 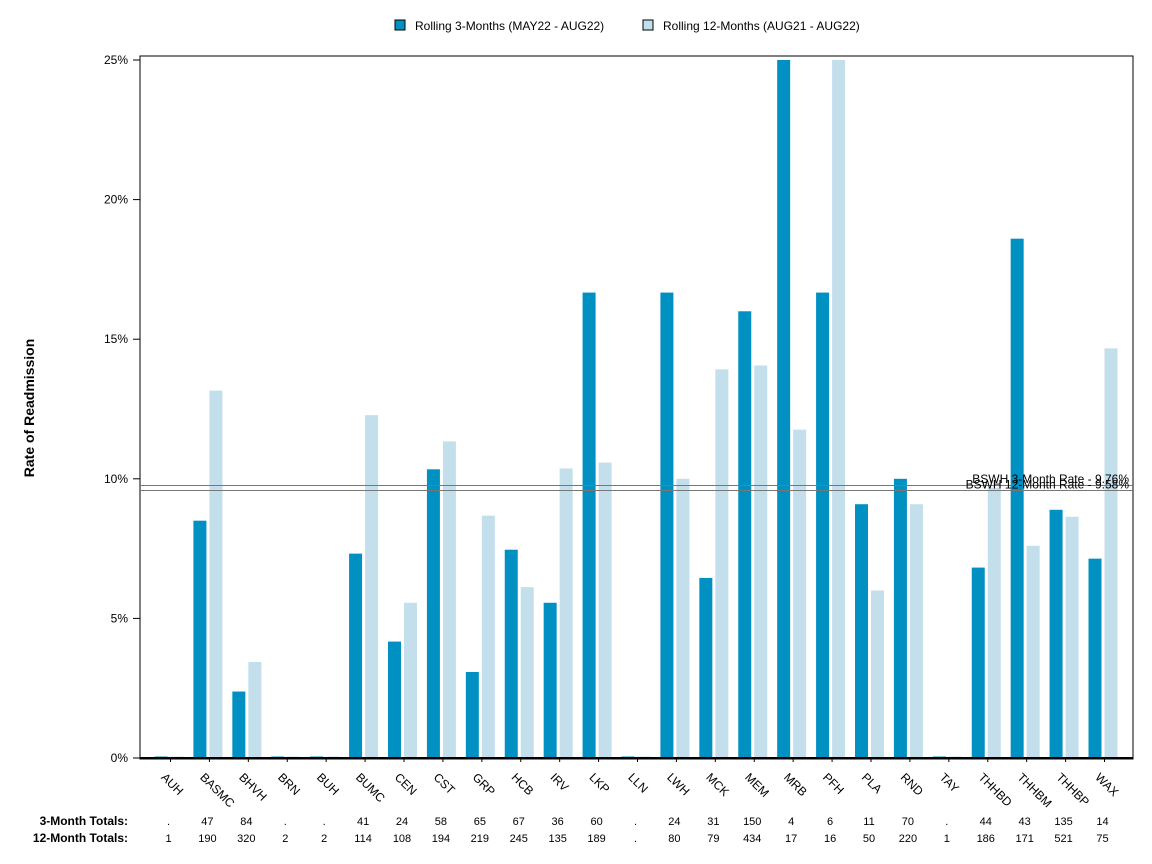 I want to click on x-tick-label-tay: TAY, so click(x=949, y=782).